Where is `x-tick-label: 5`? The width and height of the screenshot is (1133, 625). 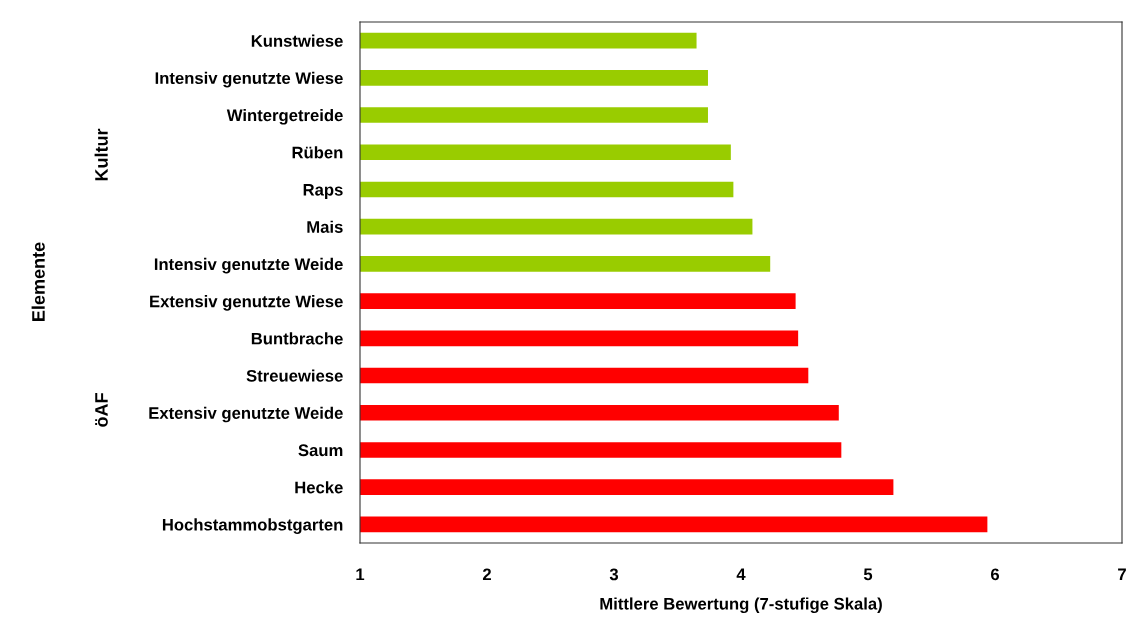 x-tick-label: 5 is located at coordinates (868, 574).